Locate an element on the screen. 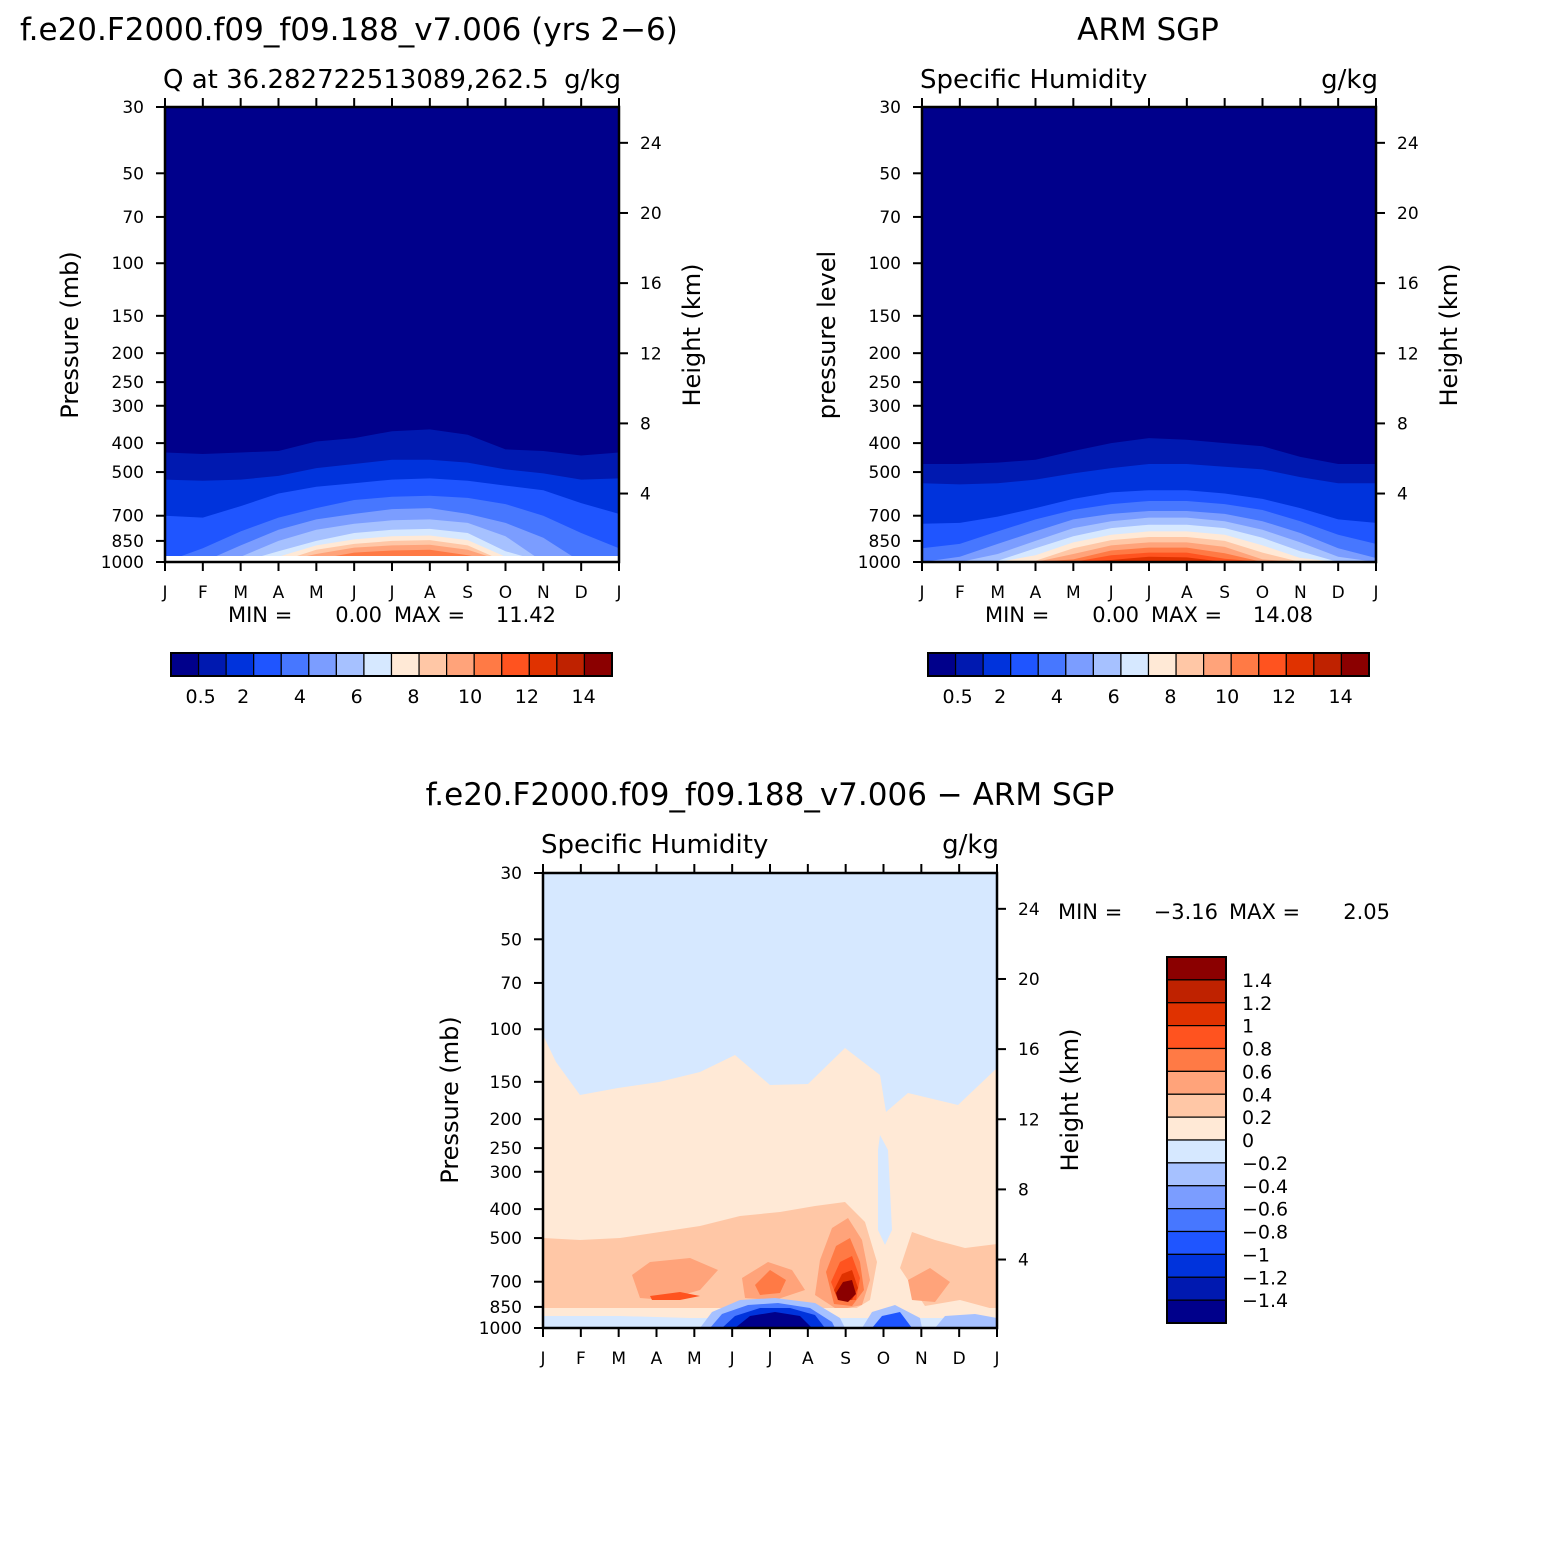 The image size is (1541, 1541). diff-region-positive-1.0-mar is located at coordinates (675, 1296).